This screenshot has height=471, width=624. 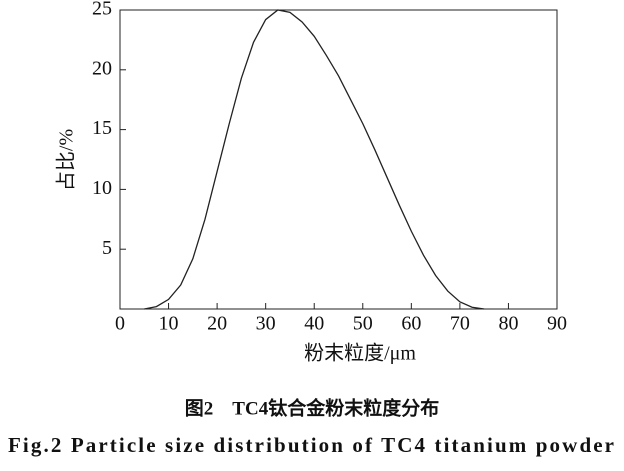 What do you see at coordinates (266, 324) in the screenshot?
I see `x-tick-label: 30` at bounding box center [266, 324].